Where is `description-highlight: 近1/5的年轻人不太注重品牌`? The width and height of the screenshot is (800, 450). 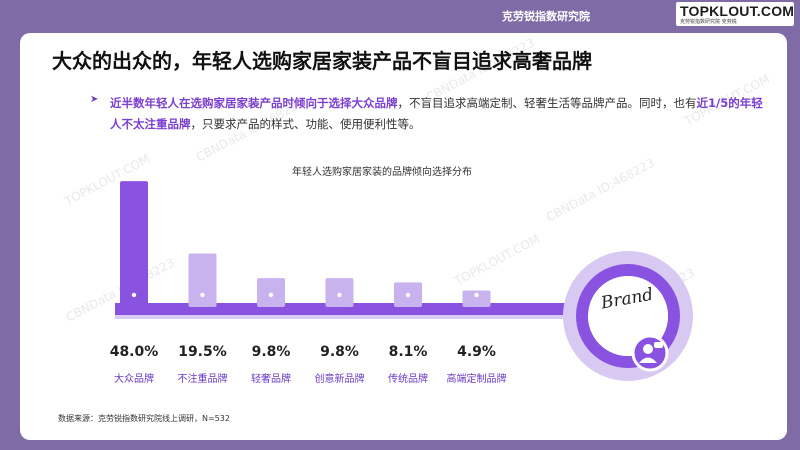 description-highlight: 近1/5的年轻人不太注重品牌 is located at coordinates (436, 113).